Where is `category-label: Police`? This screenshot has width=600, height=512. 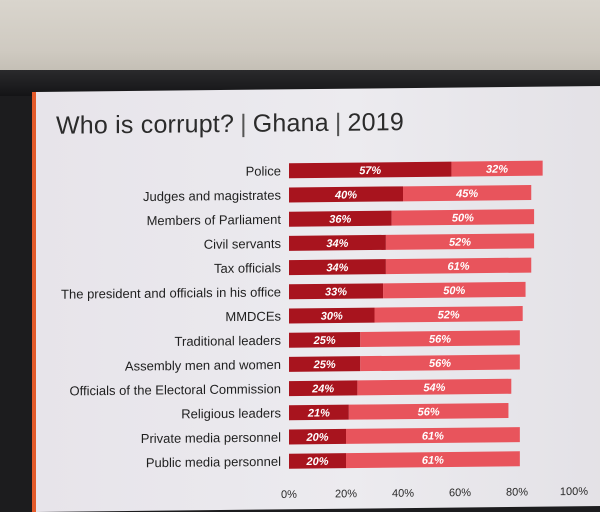 category-label: Police is located at coordinates (263, 170).